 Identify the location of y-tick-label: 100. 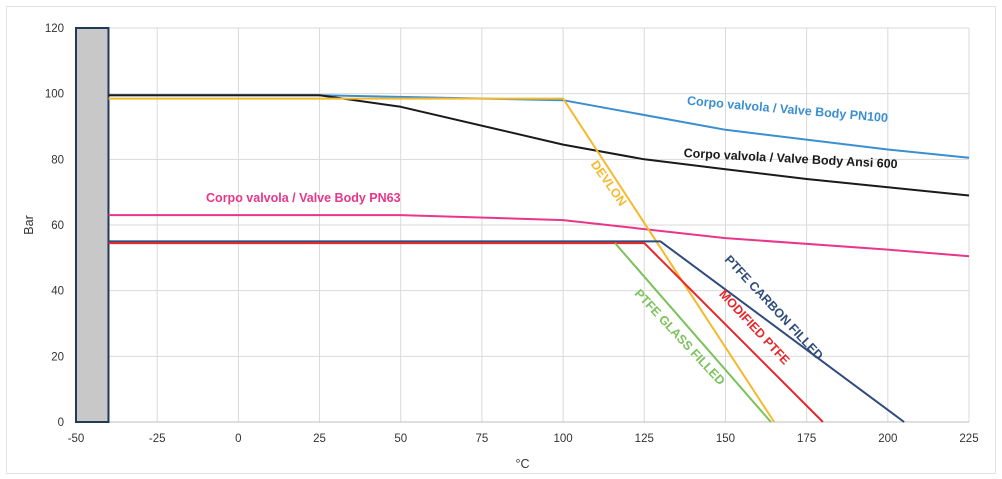
(54, 95).